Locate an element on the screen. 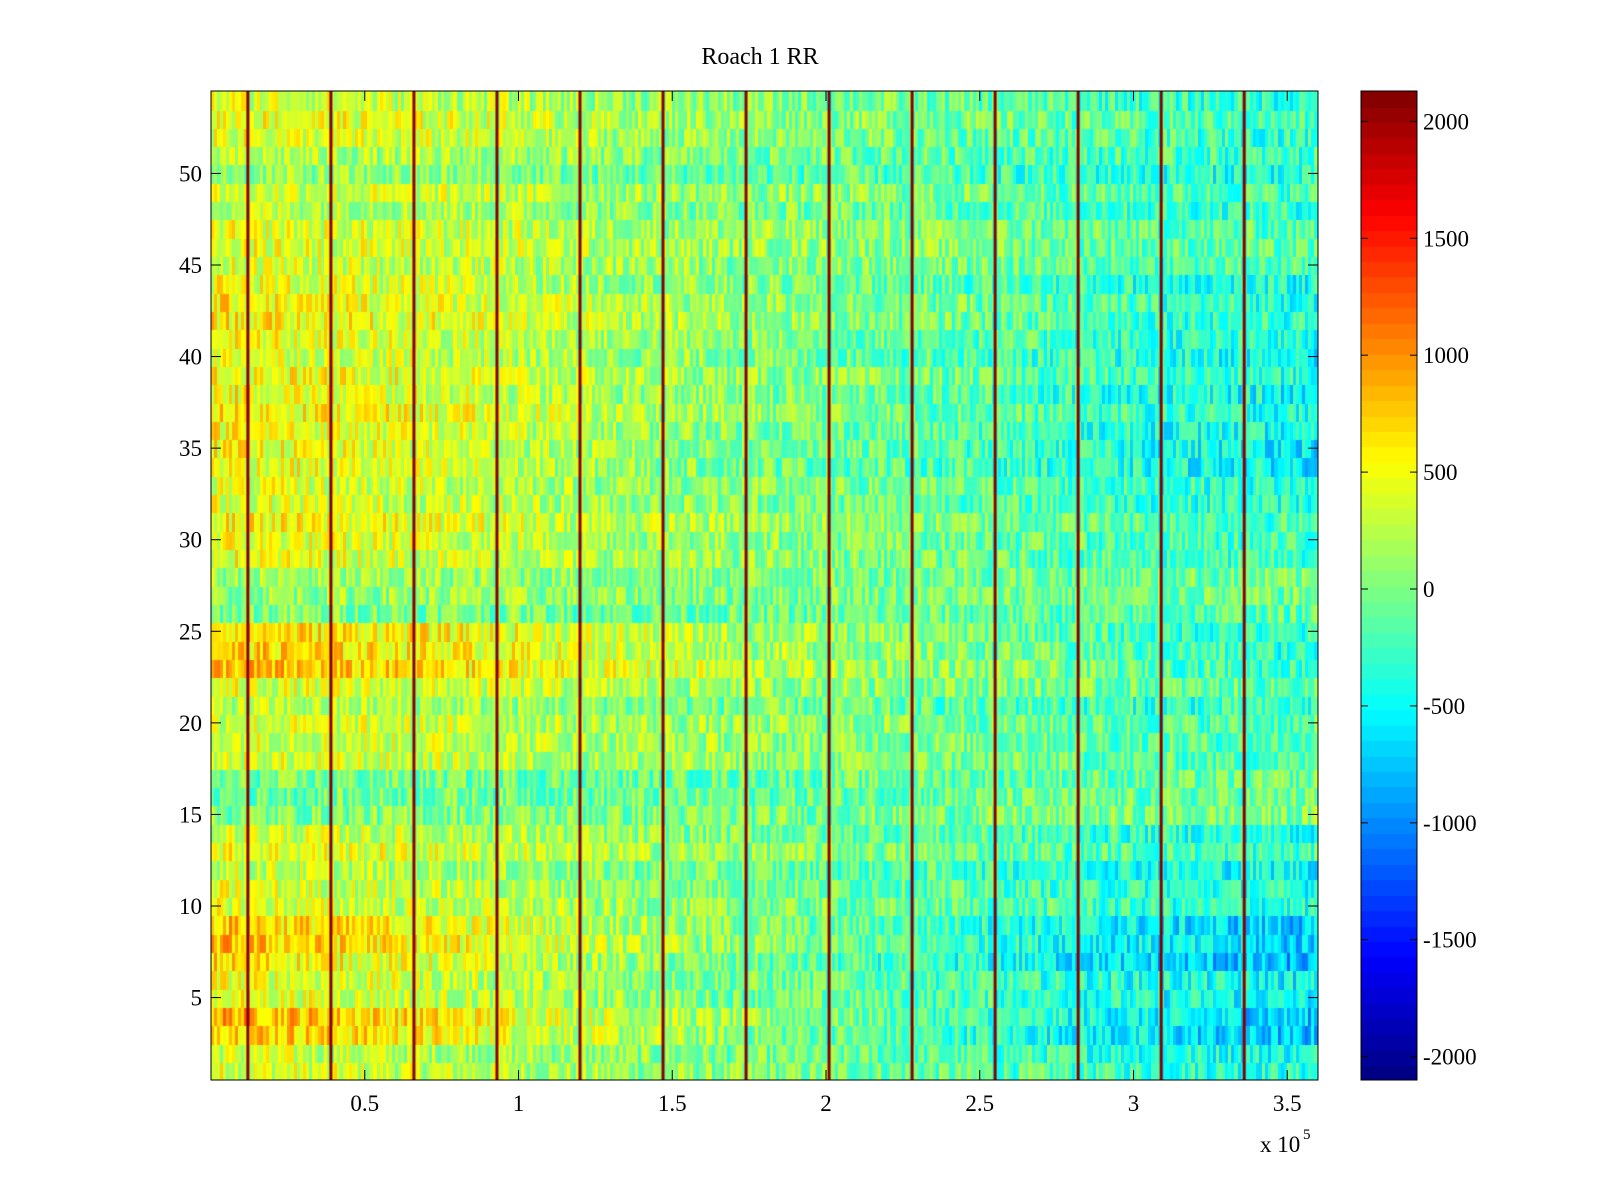  x-tick-label: 1.5 is located at coordinates (672, 1103).